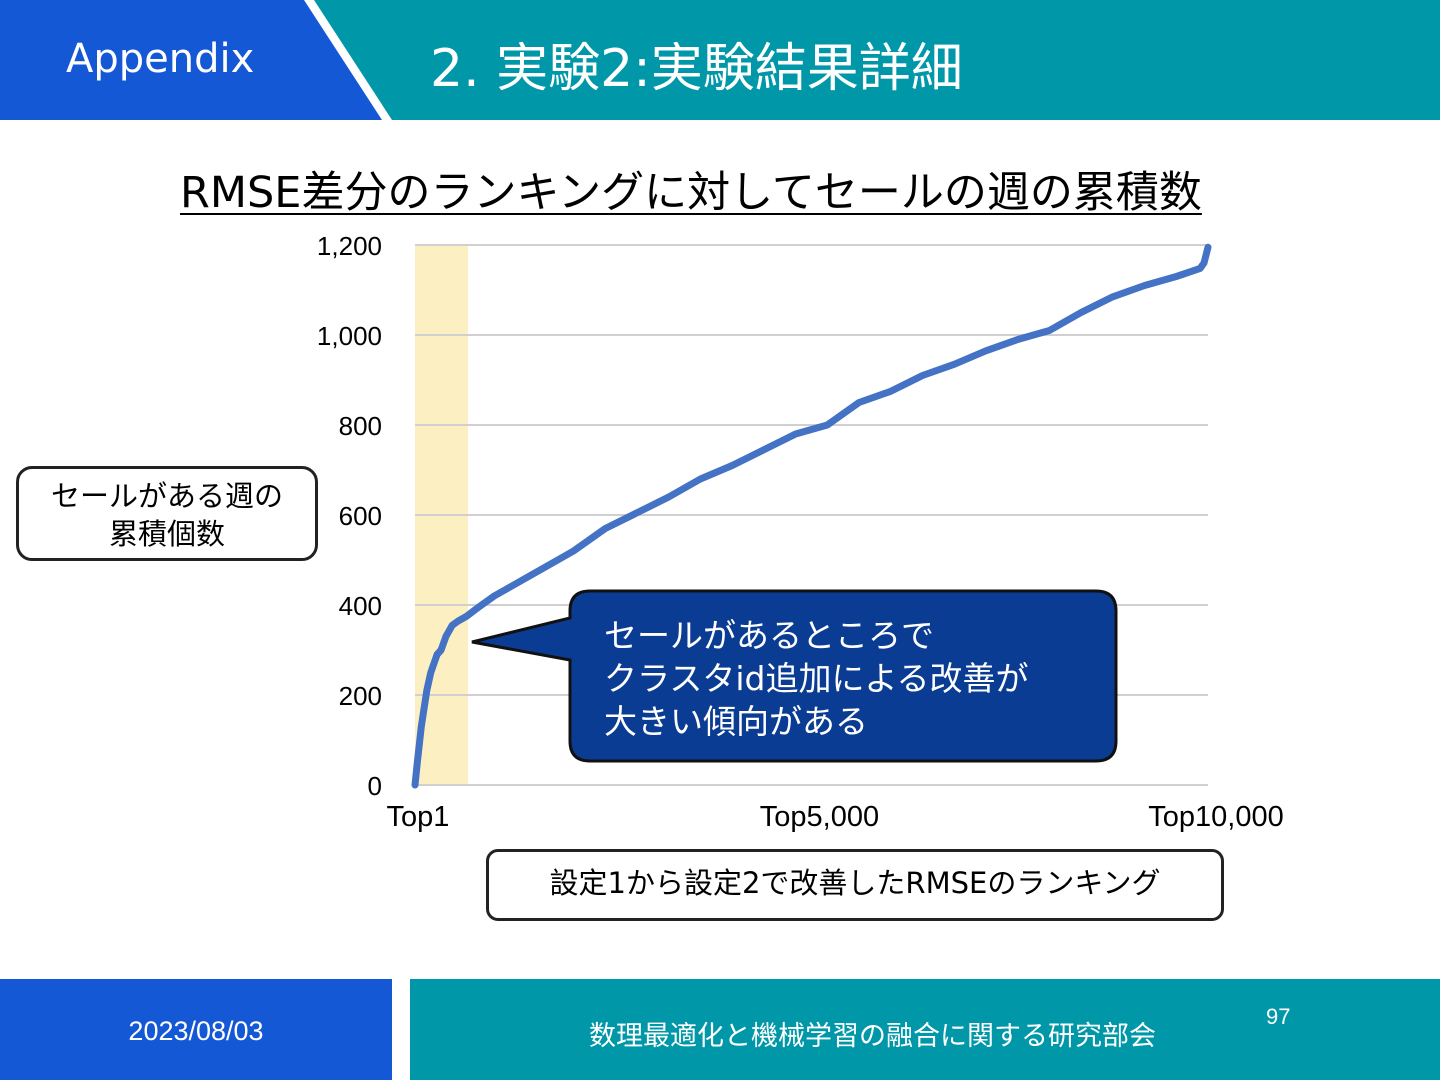 The height and width of the screenshot is (1080, 1440). What do you see at coordinates (360, 516) in the screenshot?
I see `y-tick-label: 600` at bounding box center [360, 516].